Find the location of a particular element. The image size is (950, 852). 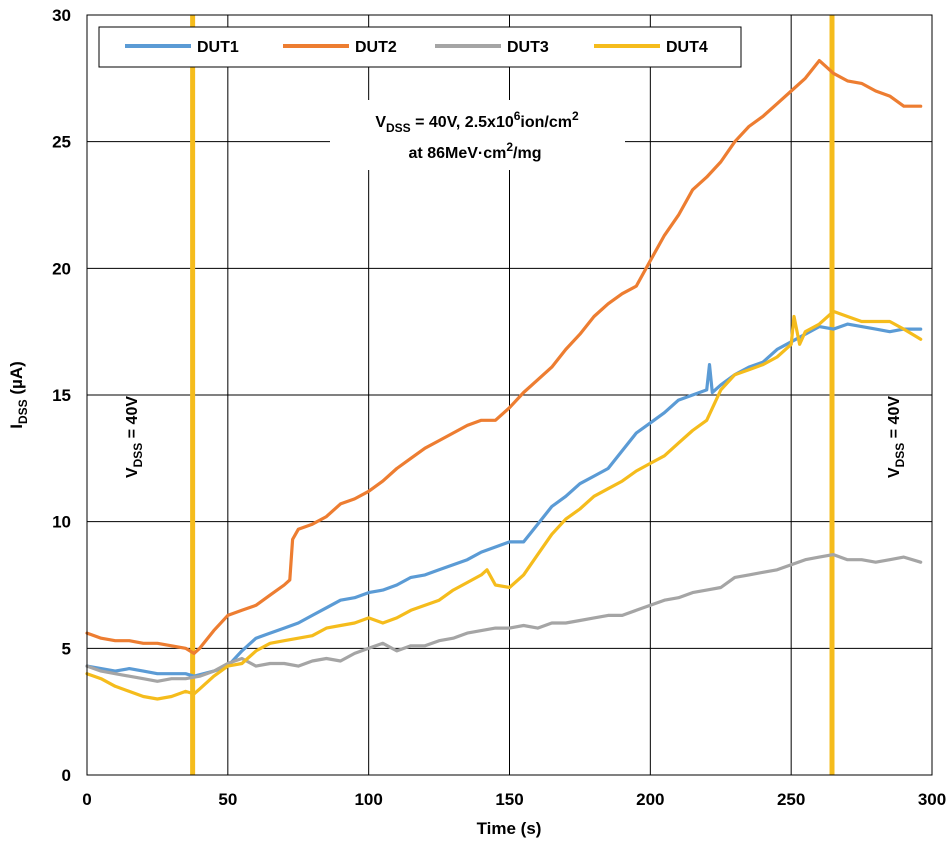

legend: DUT1 DUT2 DUT3 DUT4 is located at coordinates (420, 47).